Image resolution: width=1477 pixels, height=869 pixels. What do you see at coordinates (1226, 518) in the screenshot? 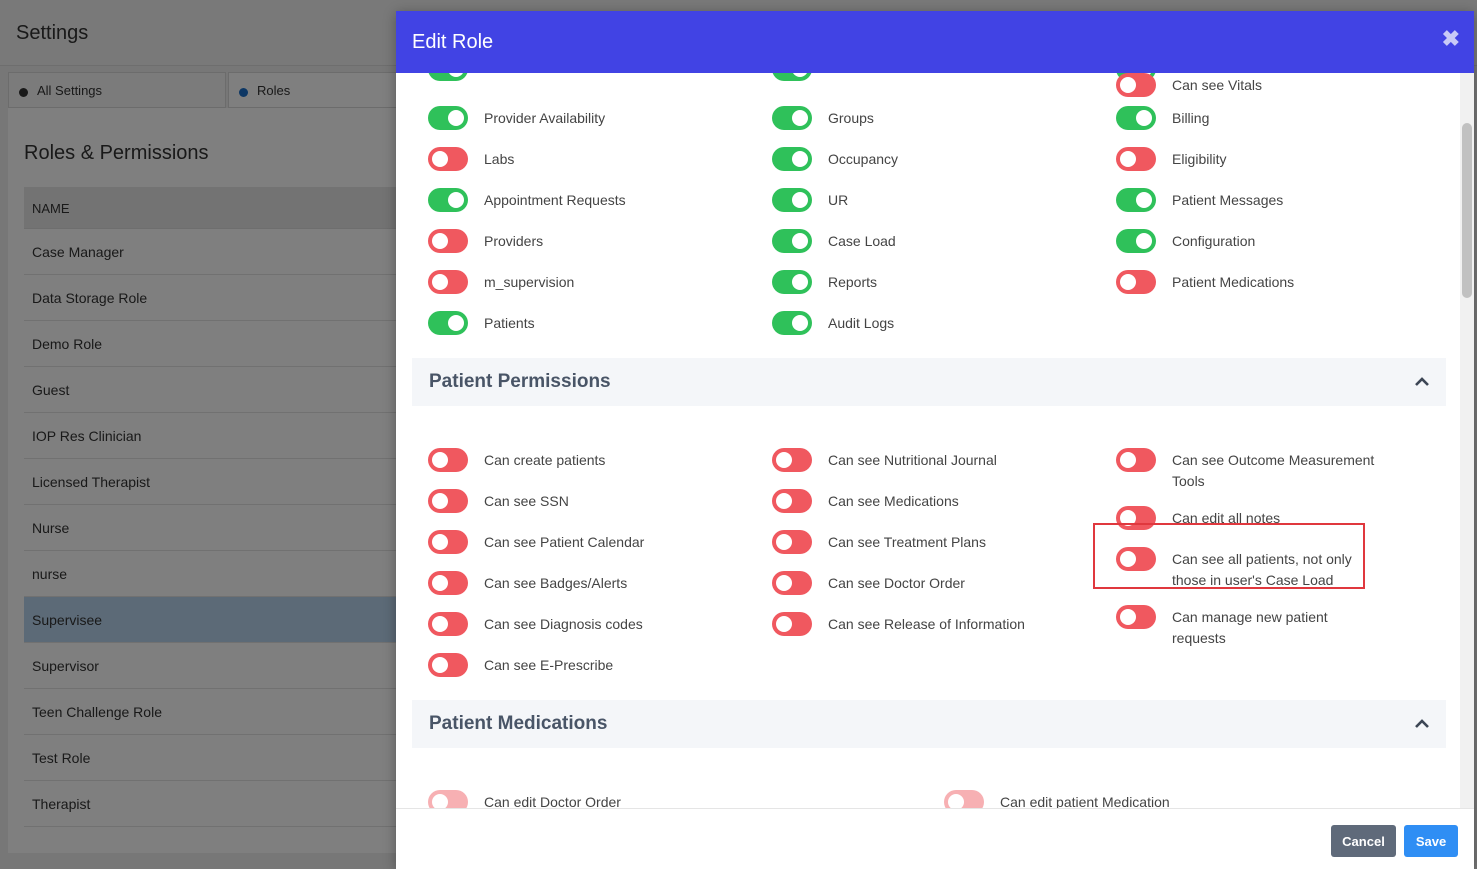
I see `permission-label: Can edit all notes` at bounding box center [1226, 518].